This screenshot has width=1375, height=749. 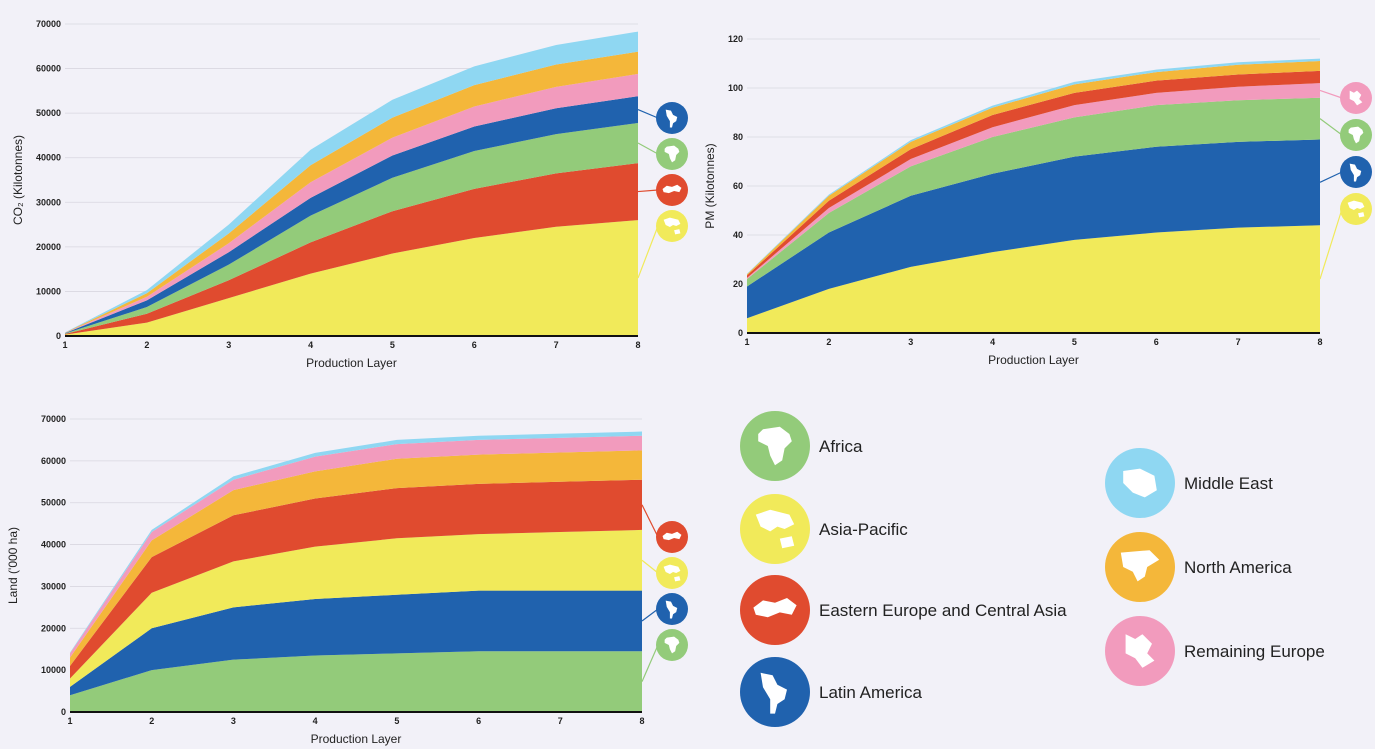 I want to click on pm-area-asia-pacific, so click(x=1033, y=279).